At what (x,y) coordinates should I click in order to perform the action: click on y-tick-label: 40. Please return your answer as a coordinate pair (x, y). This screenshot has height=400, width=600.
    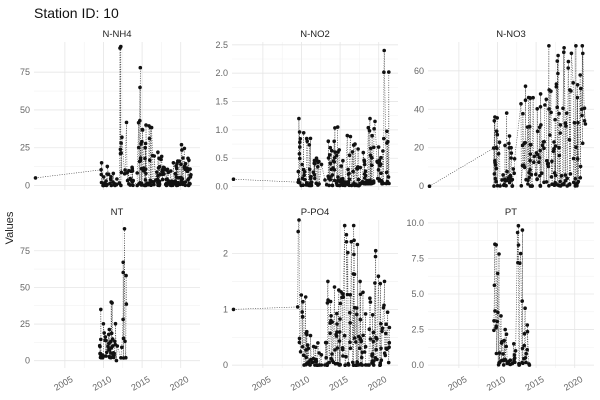
    Looking at the image, I should click on (419, 109).